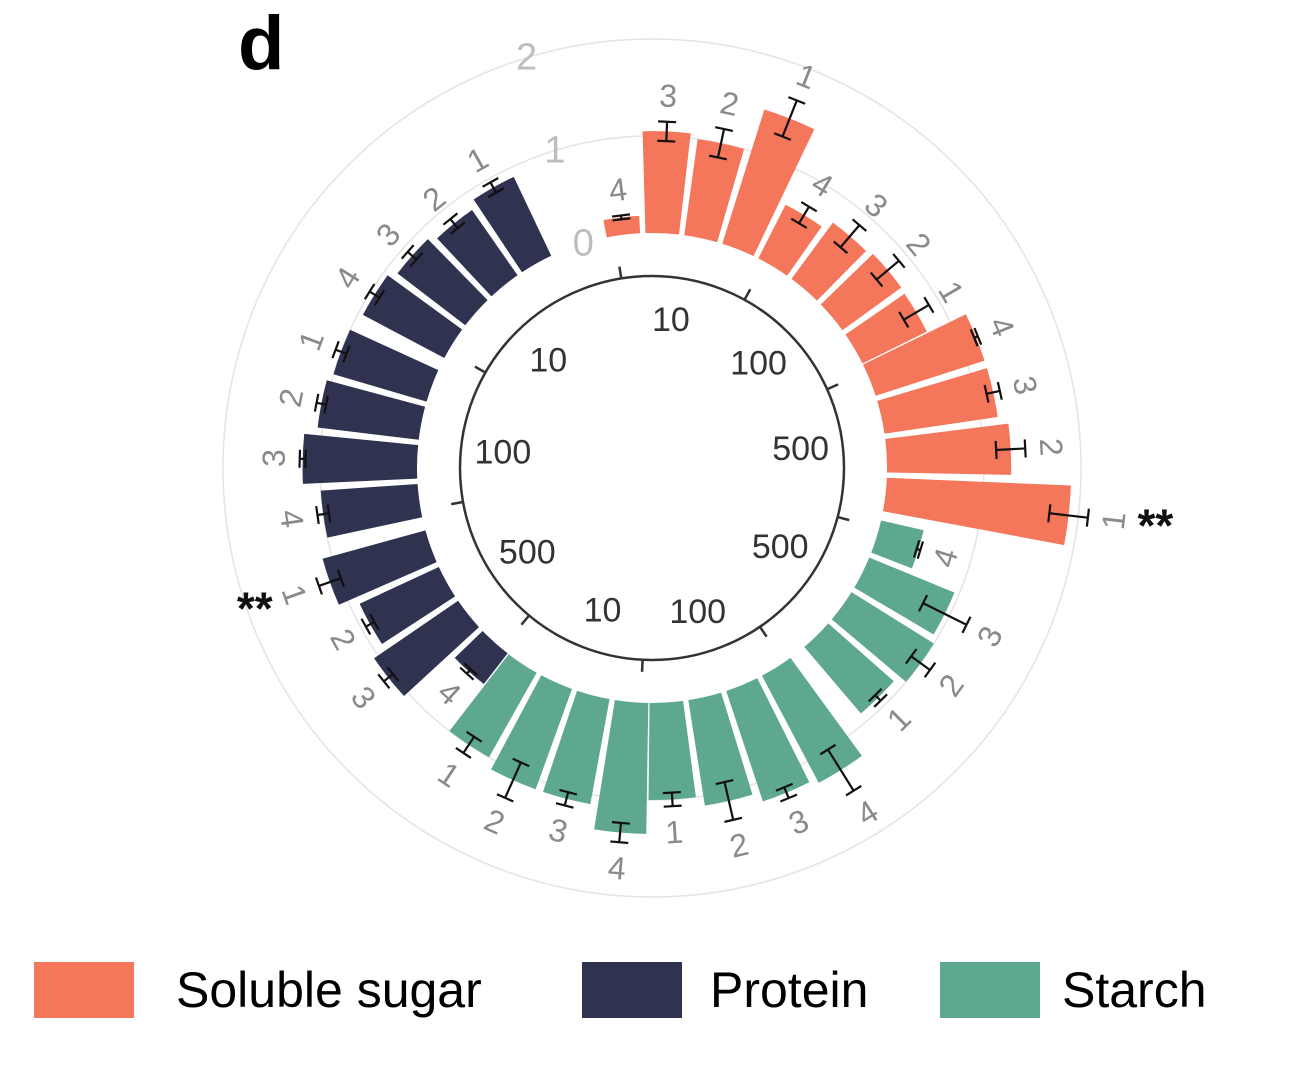 This screenshot has height=1080, width=1314. I want to click on inner-circle, so click(652, 468).